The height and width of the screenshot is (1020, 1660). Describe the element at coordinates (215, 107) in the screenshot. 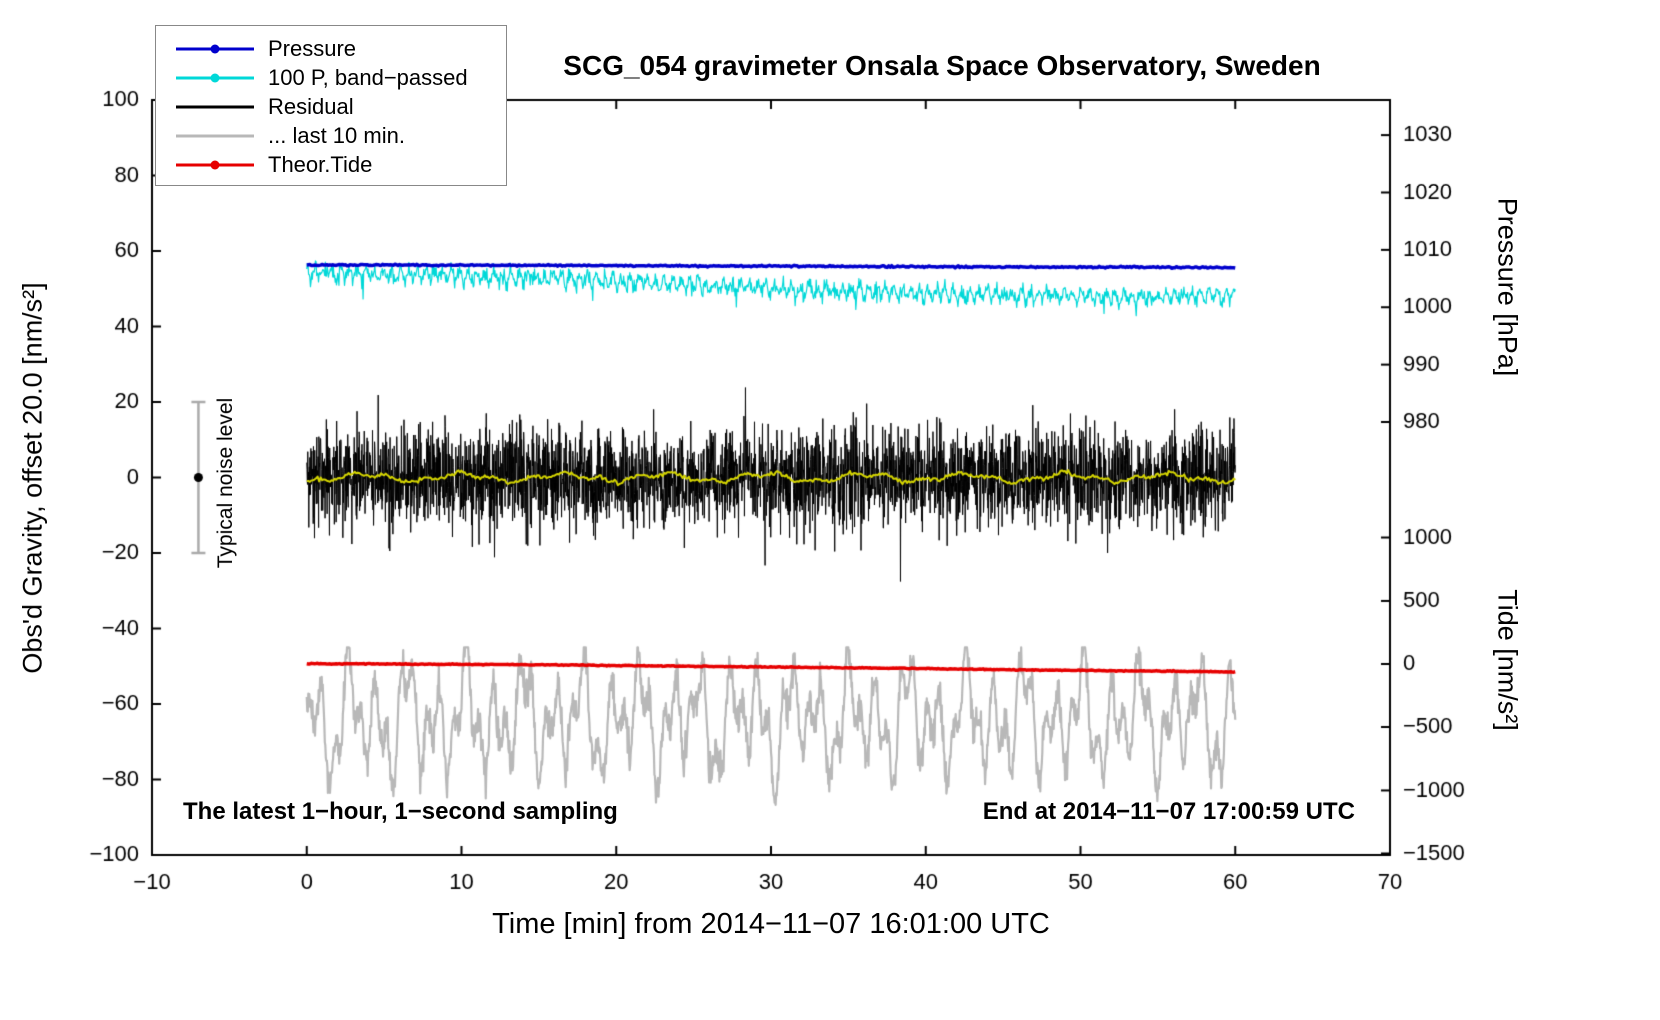

I see `residual-line-marker-icon` at that location.